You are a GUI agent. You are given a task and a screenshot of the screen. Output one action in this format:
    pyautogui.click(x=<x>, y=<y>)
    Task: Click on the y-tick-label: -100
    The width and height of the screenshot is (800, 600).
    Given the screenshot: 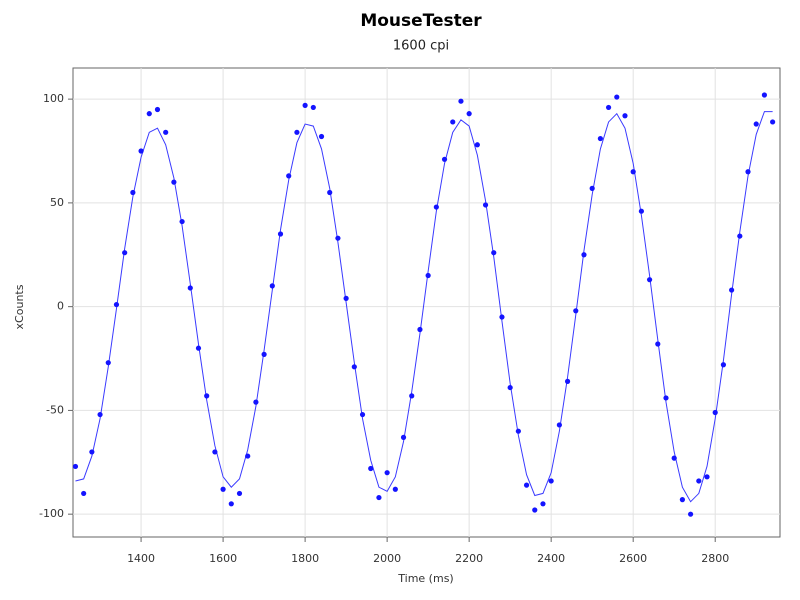 What is the action you would take?
    pyautogui.click(x=51, y=513)
    